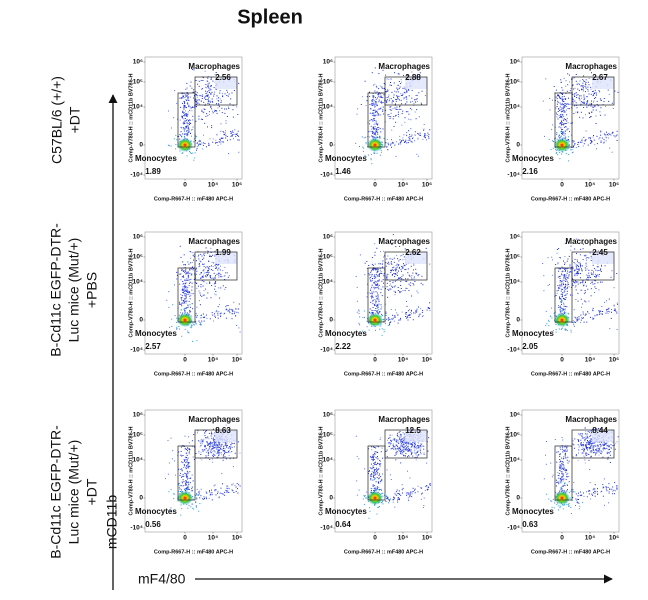  What do you see at coordinates (56, 290) in the screenshot?
I see `row-label: B-Cd11c EGFP-DTR-` at bounding box center [56, 290].